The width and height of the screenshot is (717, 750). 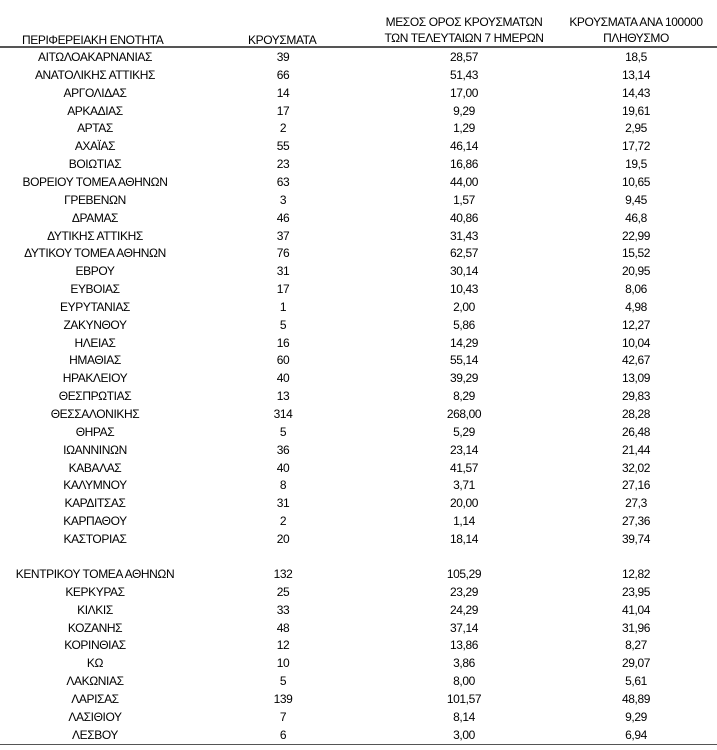 I want to click on table-row: ΚΕΝΤΡΙΚΟΥ ΤΟΜΕΑ ΑΘΗΝΩΝ 132 105,29 12,82, so click(x=358, y=574).